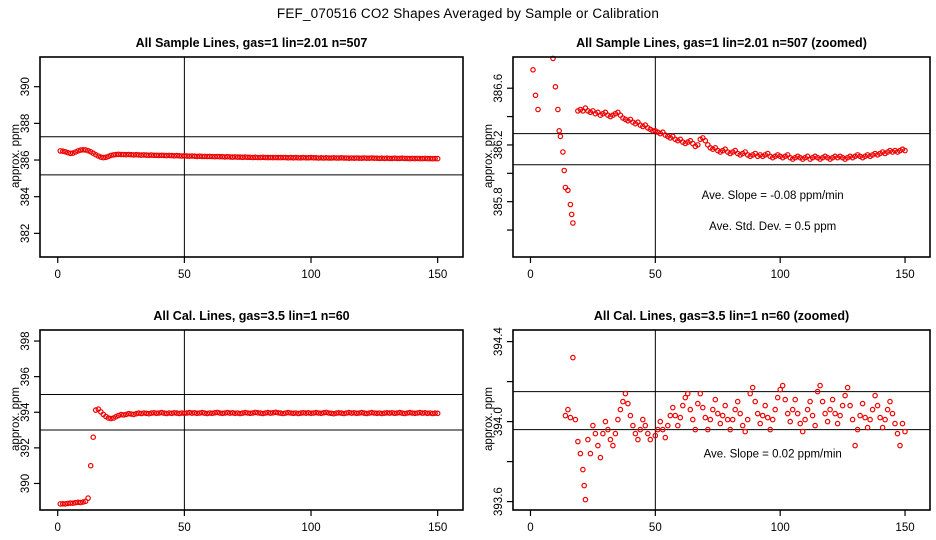  Describe the element at coordinates (655, 275) in the screenshot. I see `x-tick-label: 50` at that location.